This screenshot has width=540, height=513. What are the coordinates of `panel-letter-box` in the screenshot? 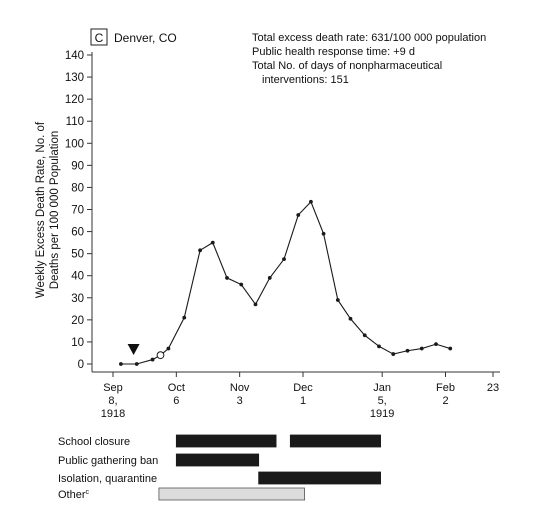 It's located at (99, 37).